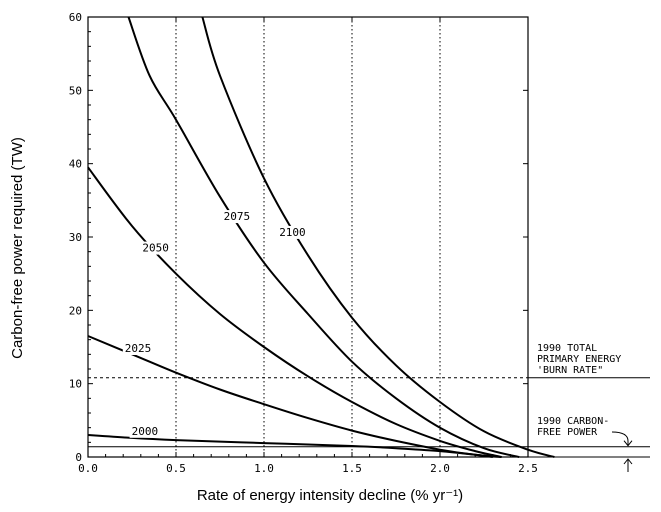  Describe the element at coordinates (440, 468) in the screenshot. I see `x-tick-label: 2.0` at that location.